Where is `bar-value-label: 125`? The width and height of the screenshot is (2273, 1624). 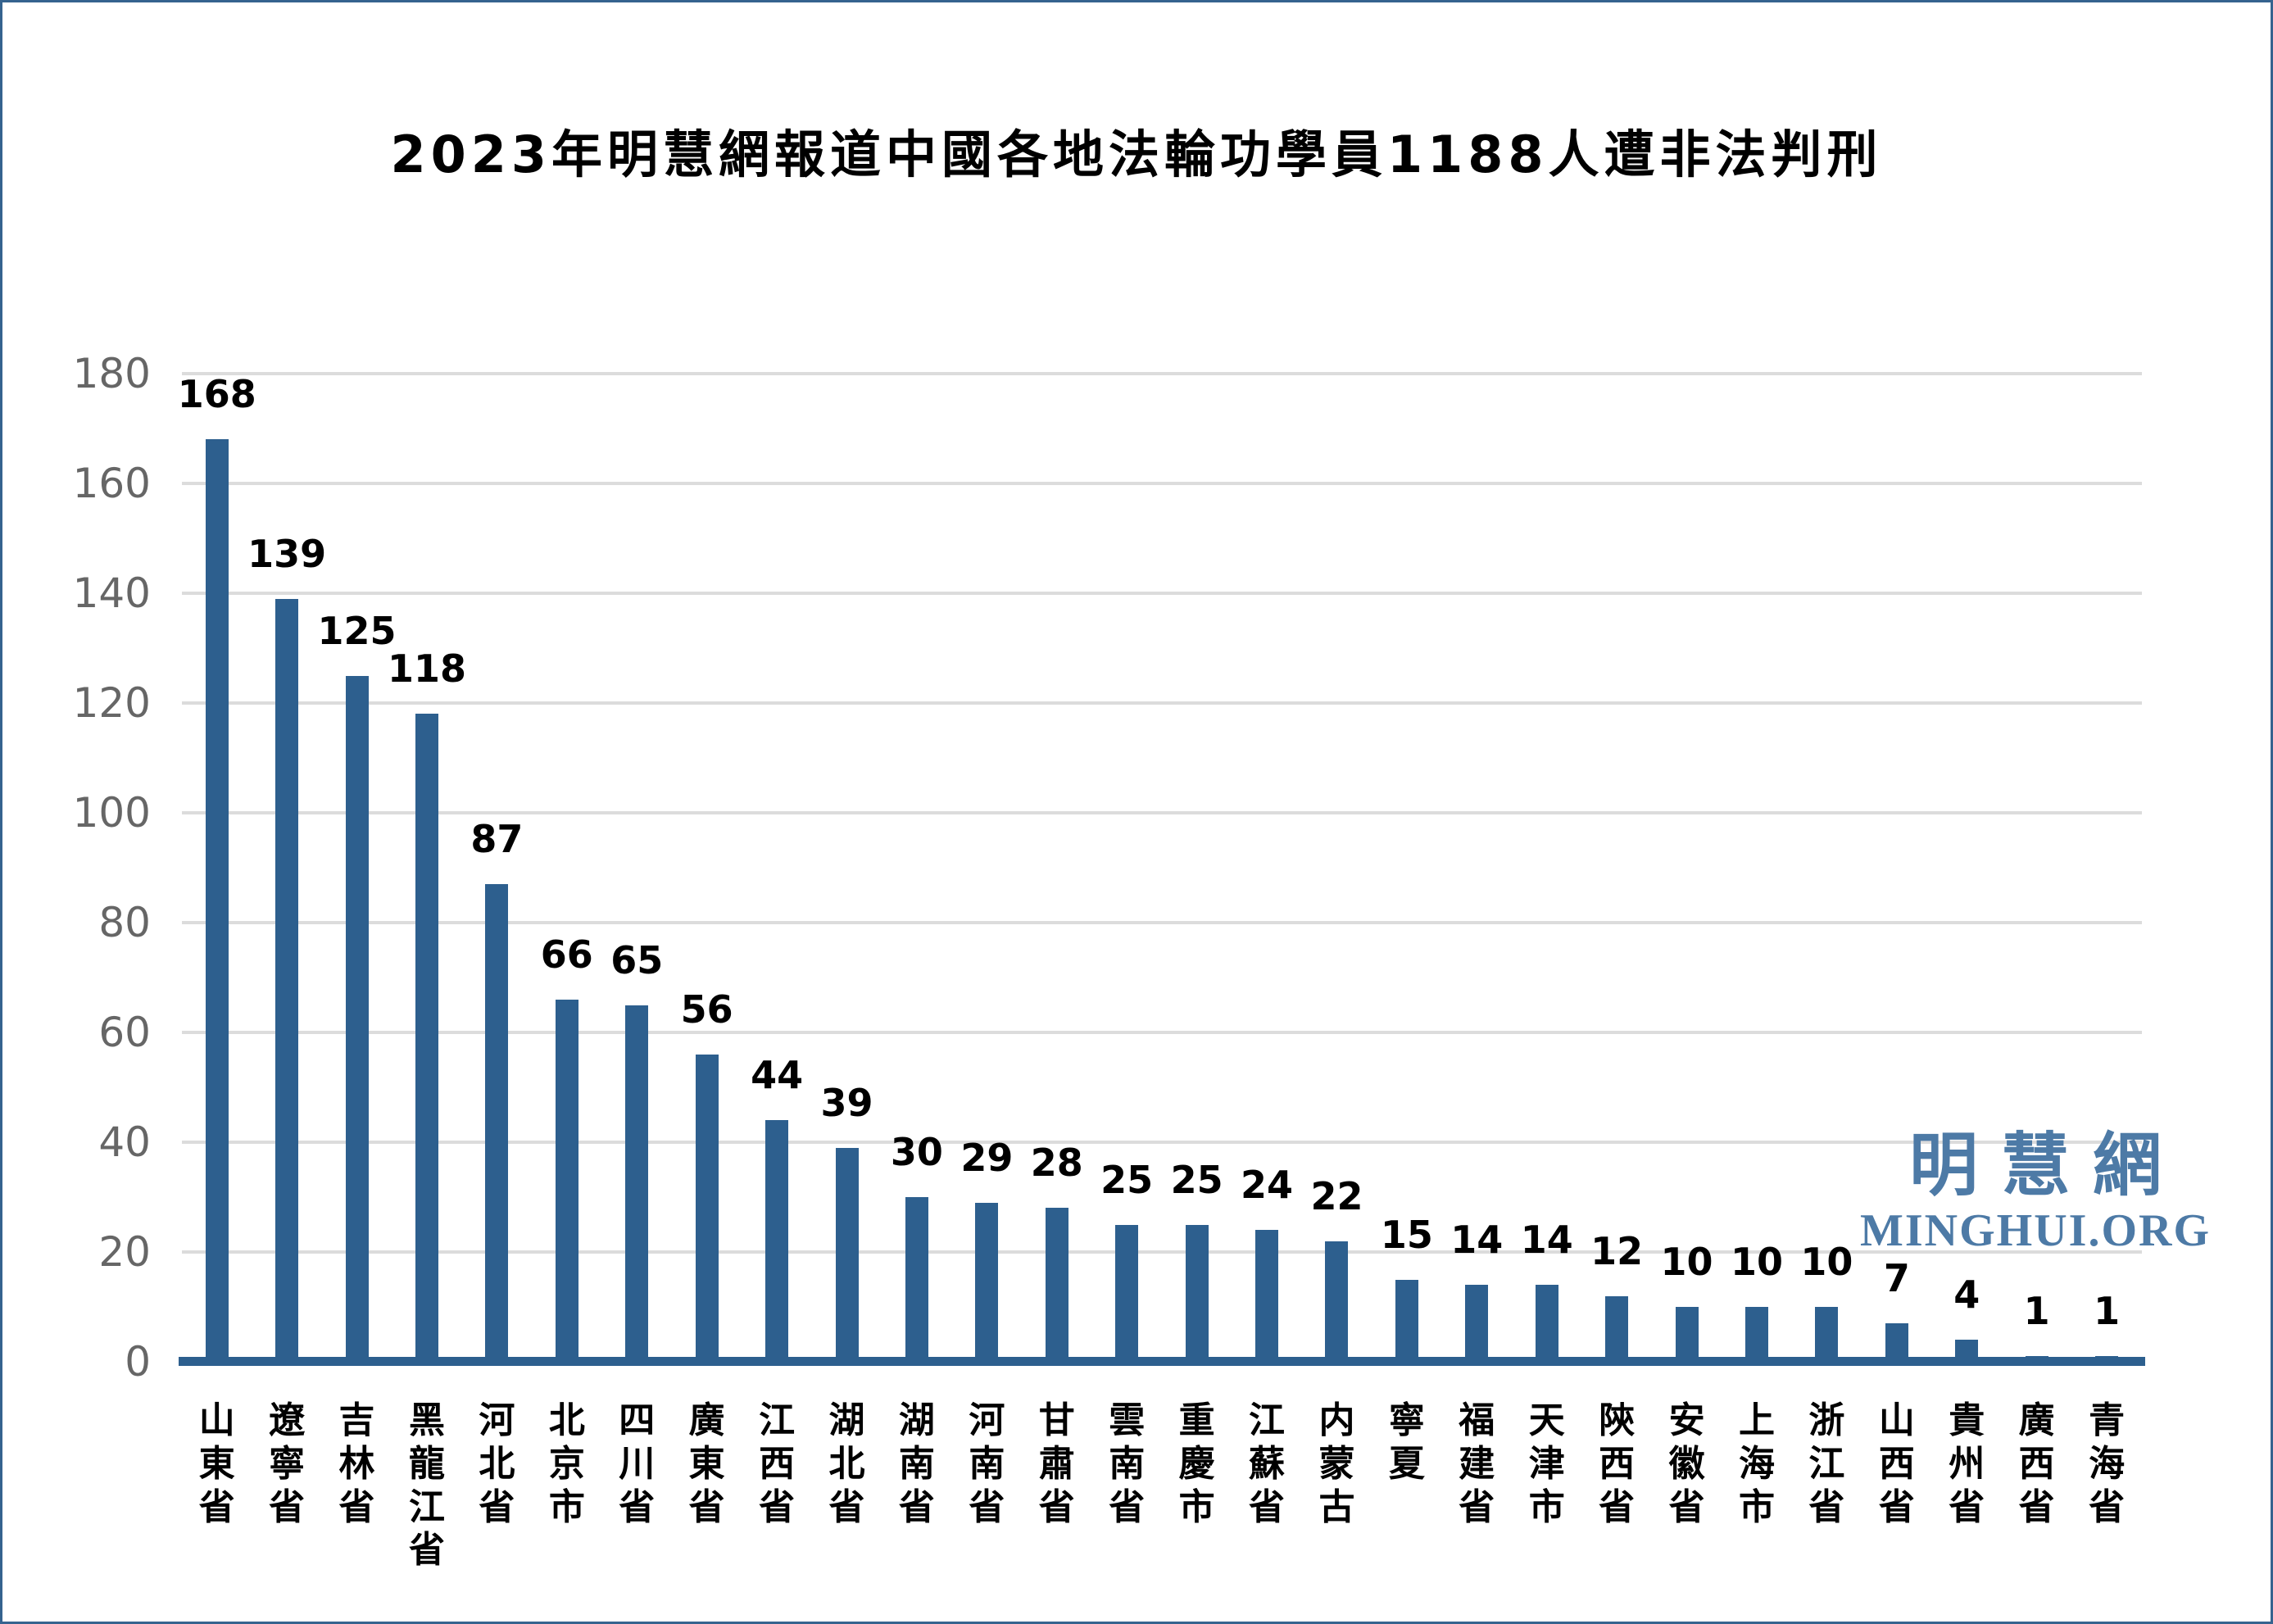 bar-value-label: 125 is located at coordinates (357, 631).